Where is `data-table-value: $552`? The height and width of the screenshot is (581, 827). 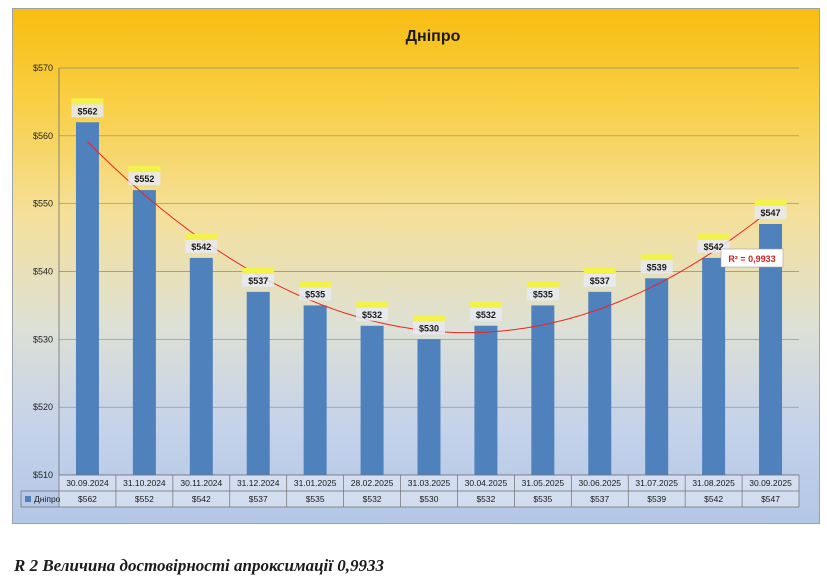 data-table-value: $552 is located at coordinates (144, 499).